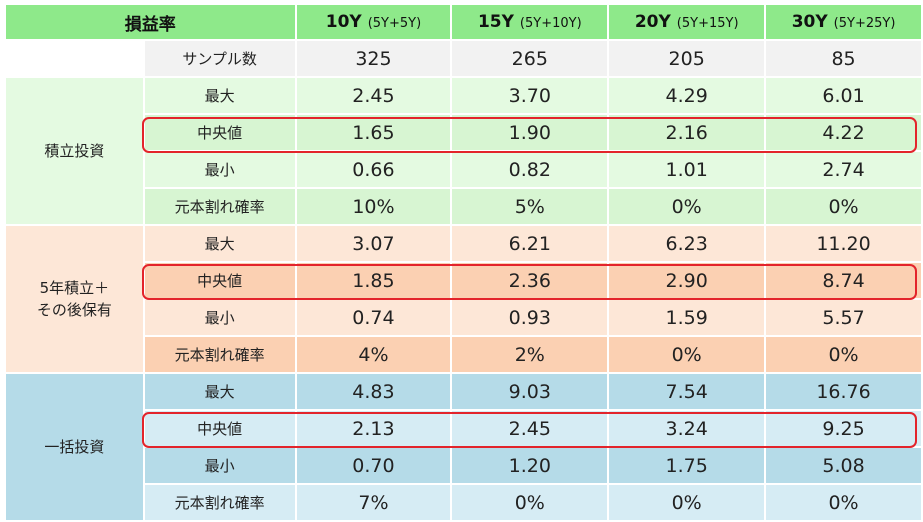  I want to click on cell-value: 7%, so click(373, 502).